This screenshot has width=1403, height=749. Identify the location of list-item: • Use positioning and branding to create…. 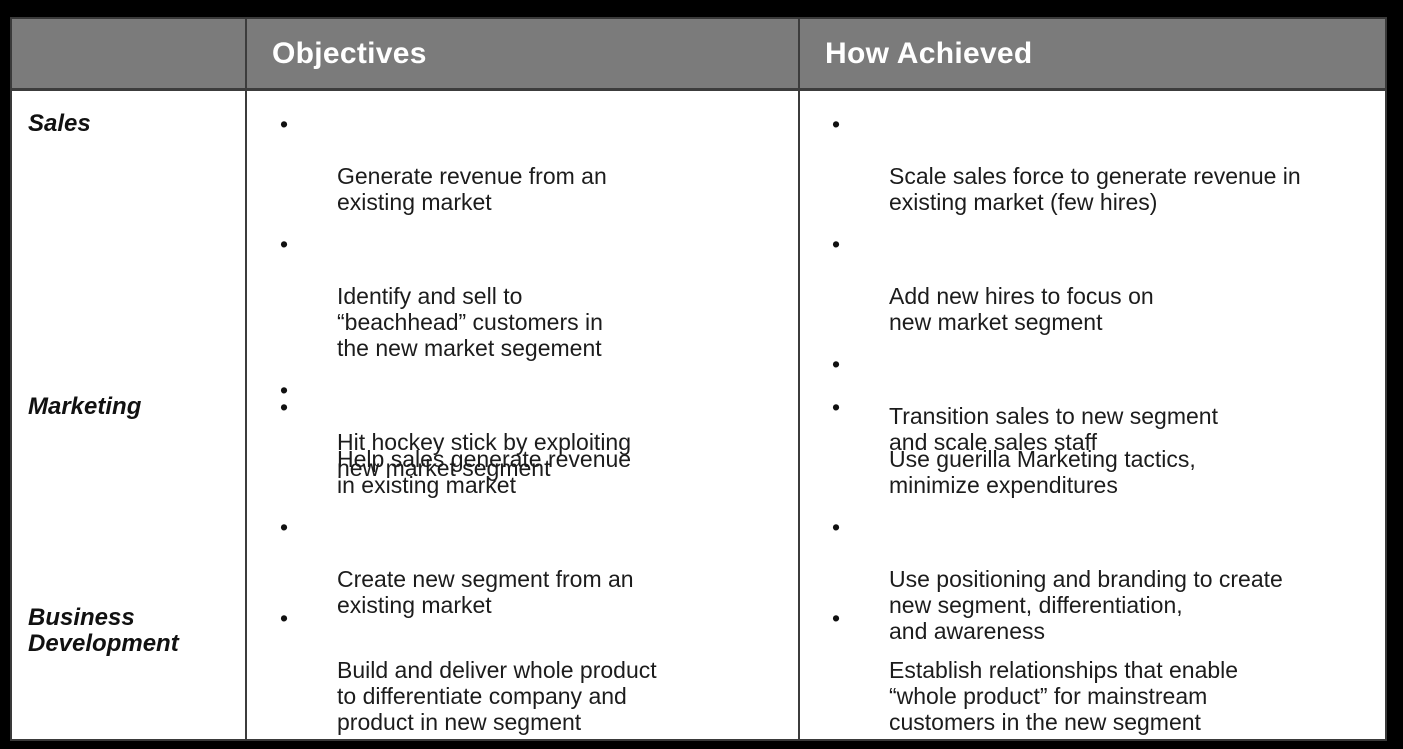
(1104, 579).